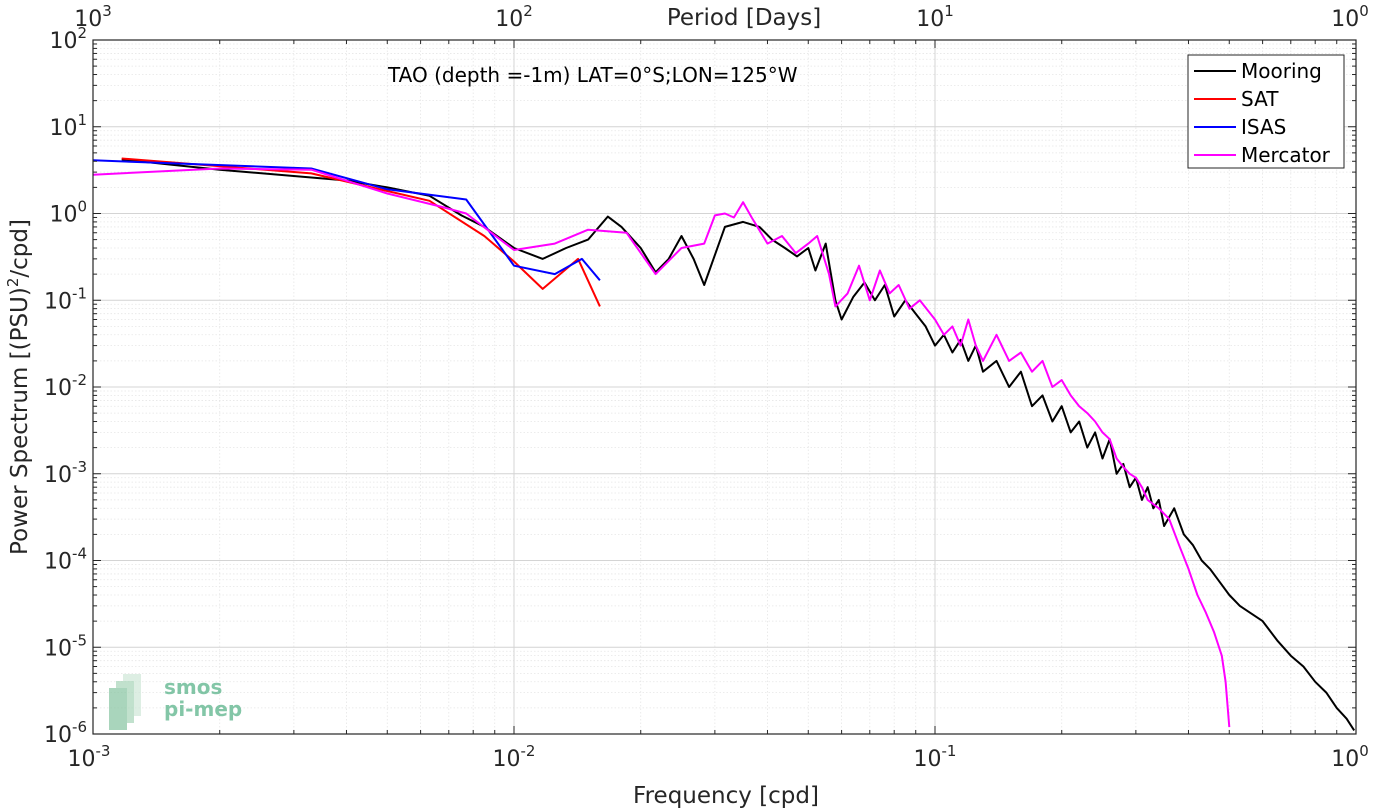  I want to click on chart-annotation: TAO (depth =-1m) LAT=0°S;LON=125°W, so click(592, 75).